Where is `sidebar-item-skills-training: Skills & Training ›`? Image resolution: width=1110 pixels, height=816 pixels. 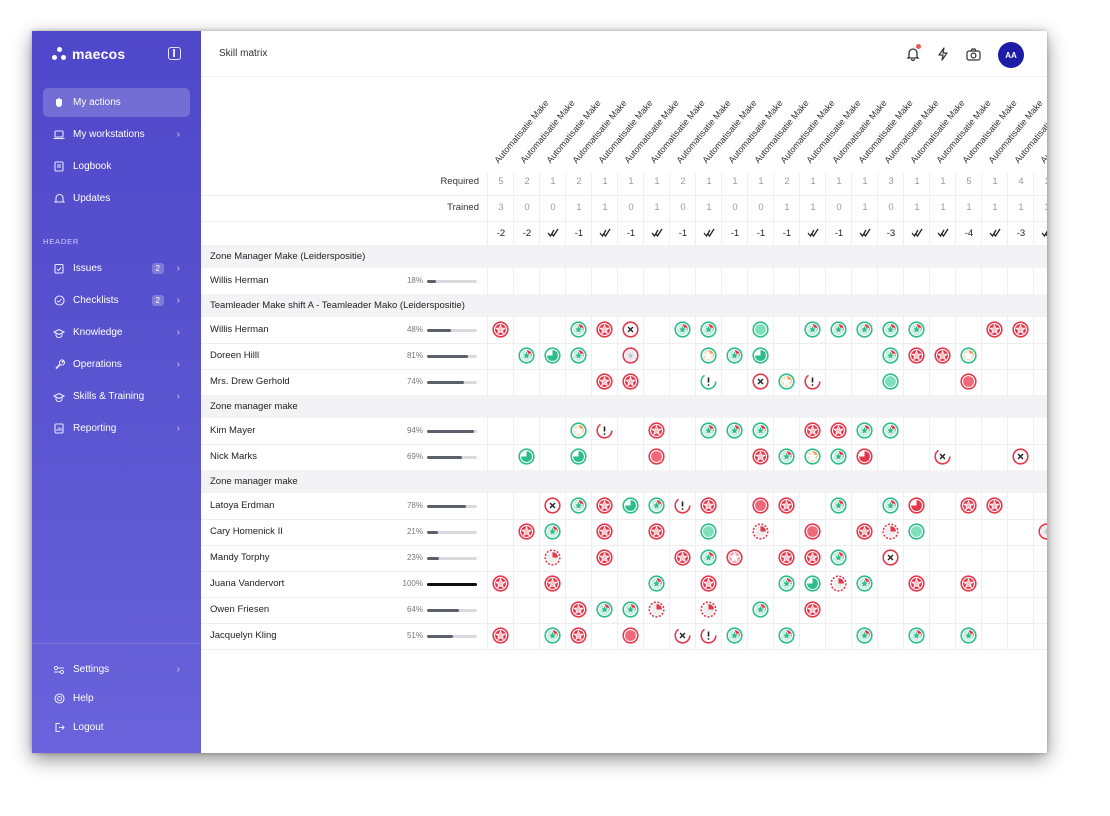
sidebar-item-skills-training: Skills & Training › is located at coordinates (116, 396).